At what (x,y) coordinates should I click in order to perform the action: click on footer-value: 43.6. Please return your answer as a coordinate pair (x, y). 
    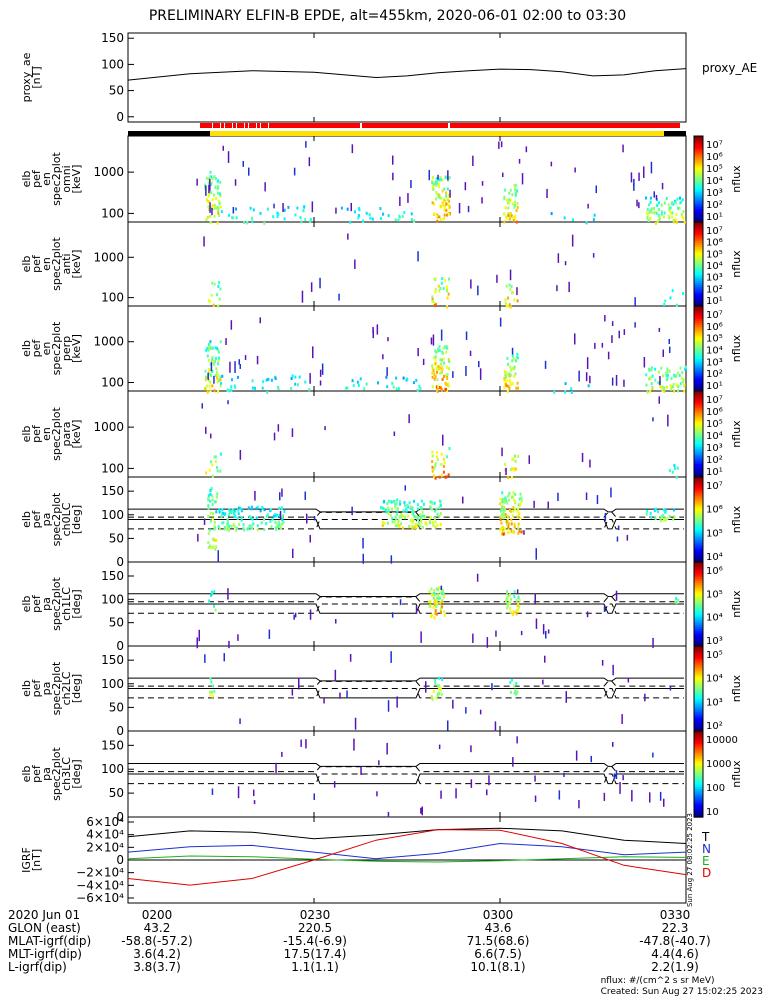
    Looking at the image, I should click on (498, 928).